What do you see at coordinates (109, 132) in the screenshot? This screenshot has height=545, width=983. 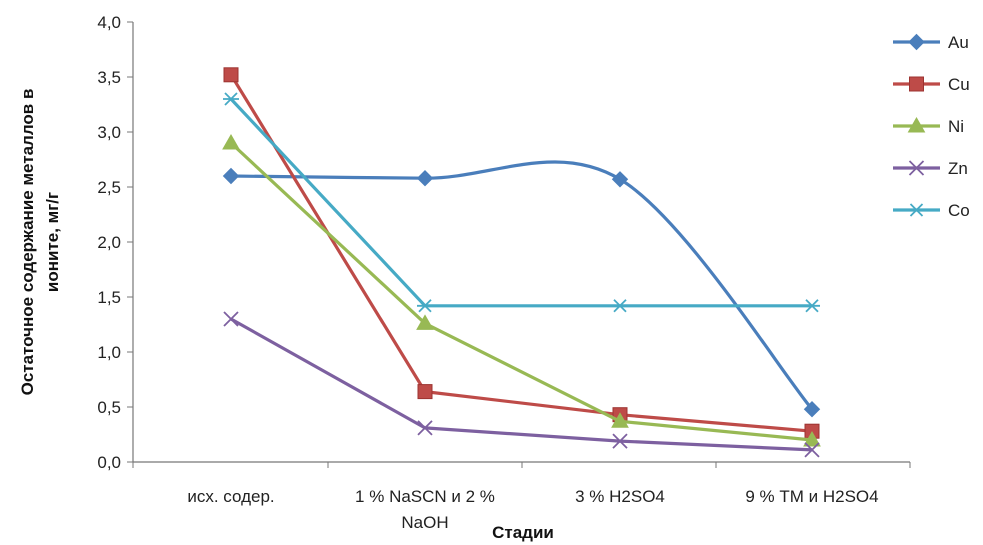 I see `y-tick-label: 3,0` at bounding box center [109, 132].